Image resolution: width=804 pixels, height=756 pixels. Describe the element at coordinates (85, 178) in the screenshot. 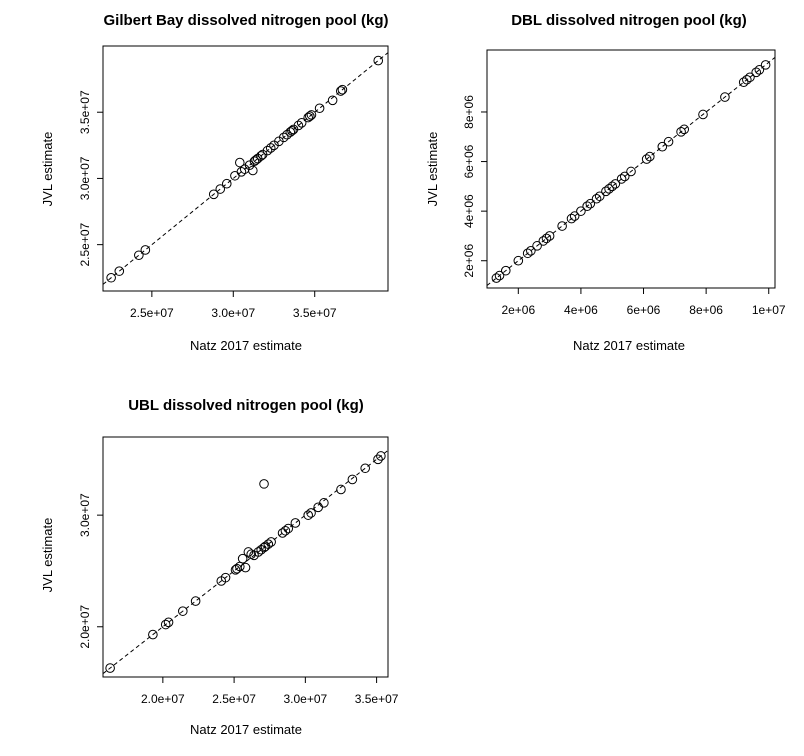

I see `gilbert-bay-y-tick-label: 3.0e+07` at that location.